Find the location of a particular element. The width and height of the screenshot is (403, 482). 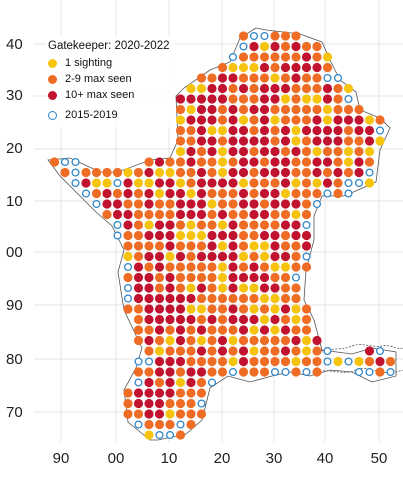

legend-title: Gatekeeper: 2020-2022 is located at coordinates (109, 46).